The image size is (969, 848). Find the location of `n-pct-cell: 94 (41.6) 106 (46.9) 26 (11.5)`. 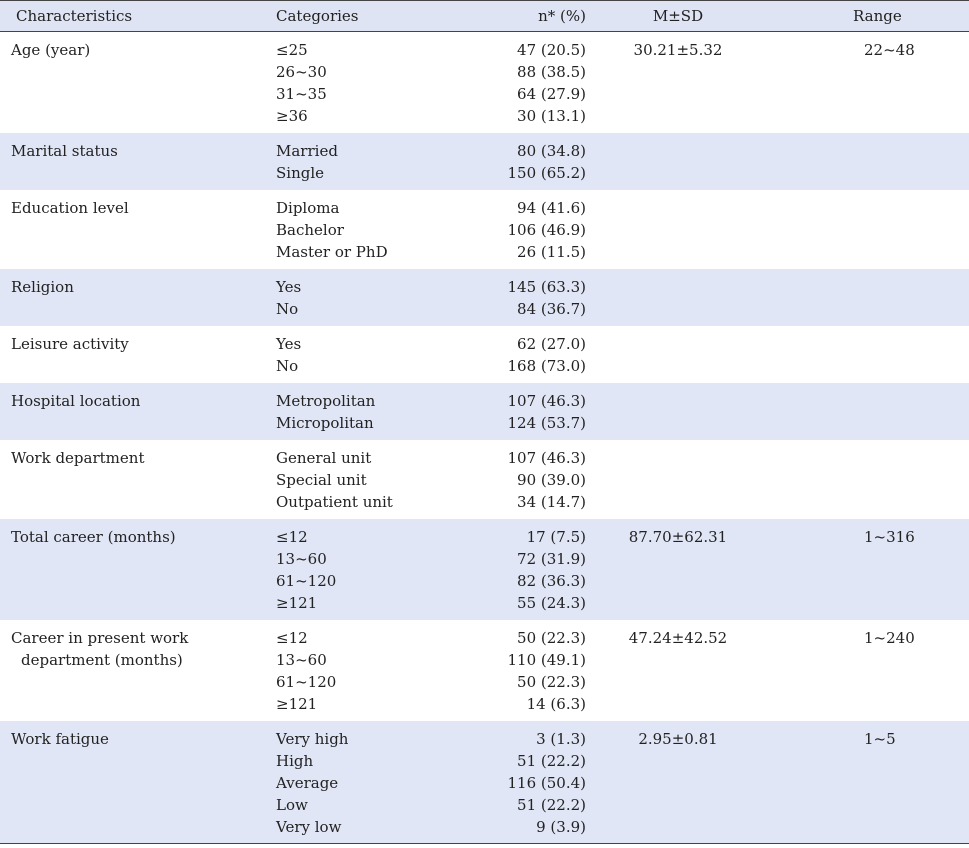

n-pct-cell: 94 (41.6) 106 (46.9) 26 (11.5) is located at coordinates (543, 233).